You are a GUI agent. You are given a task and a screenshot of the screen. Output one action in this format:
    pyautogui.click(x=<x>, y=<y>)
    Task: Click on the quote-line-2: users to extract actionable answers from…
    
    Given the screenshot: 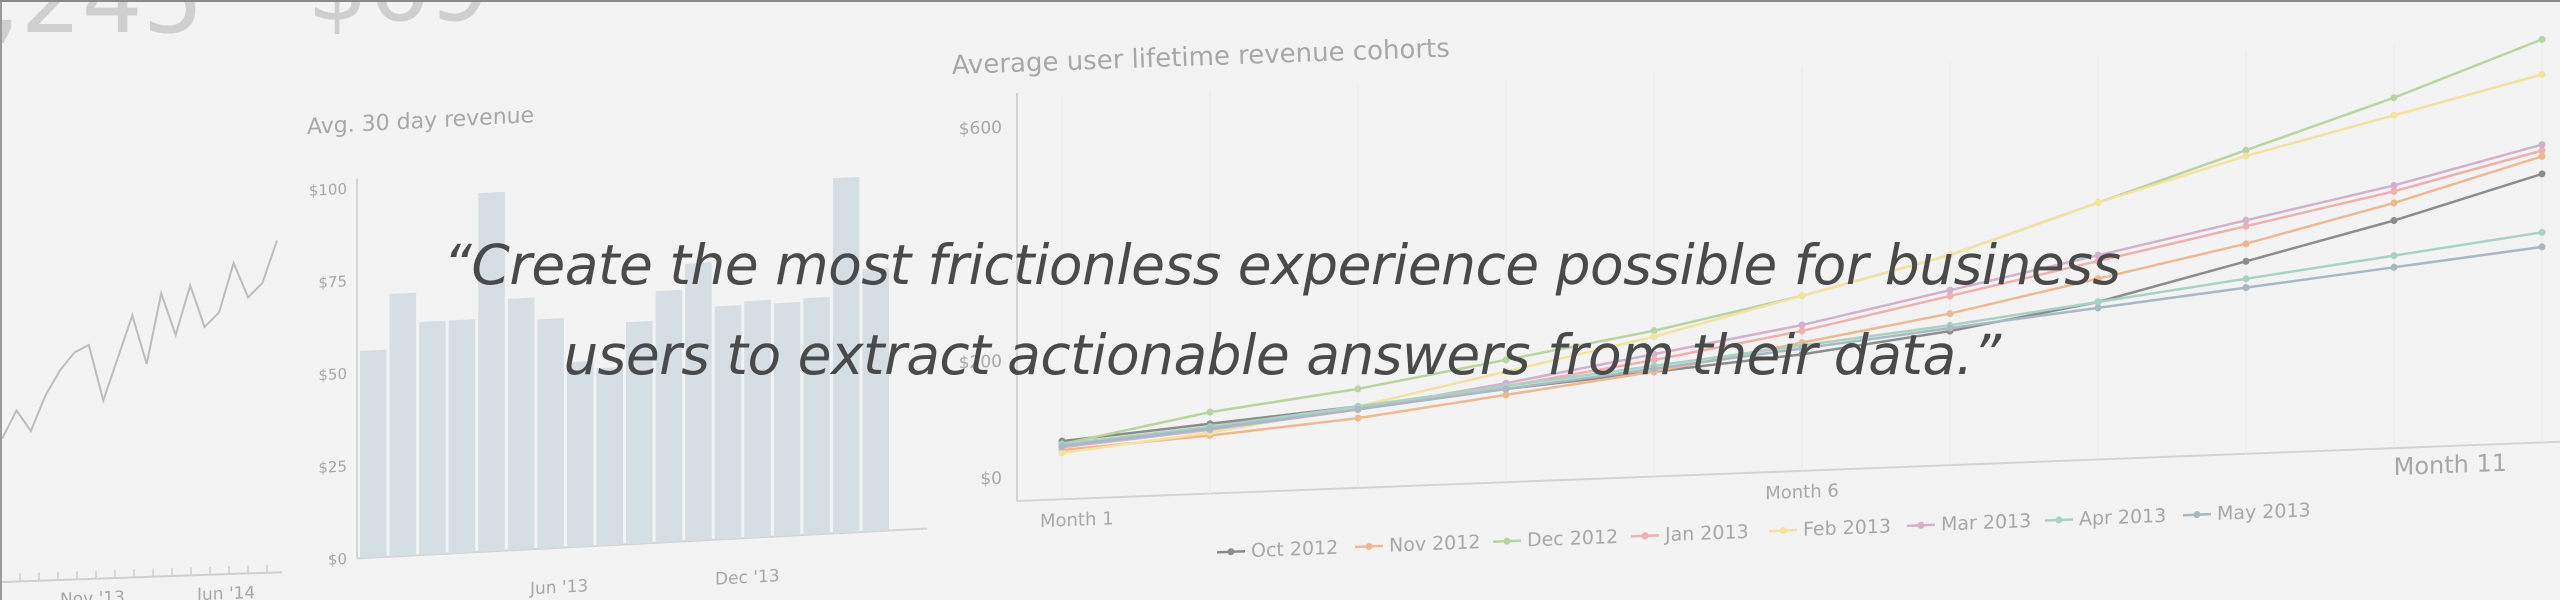 What is the action you would take?
    pyautogui.click(x=1282, y=355)
    